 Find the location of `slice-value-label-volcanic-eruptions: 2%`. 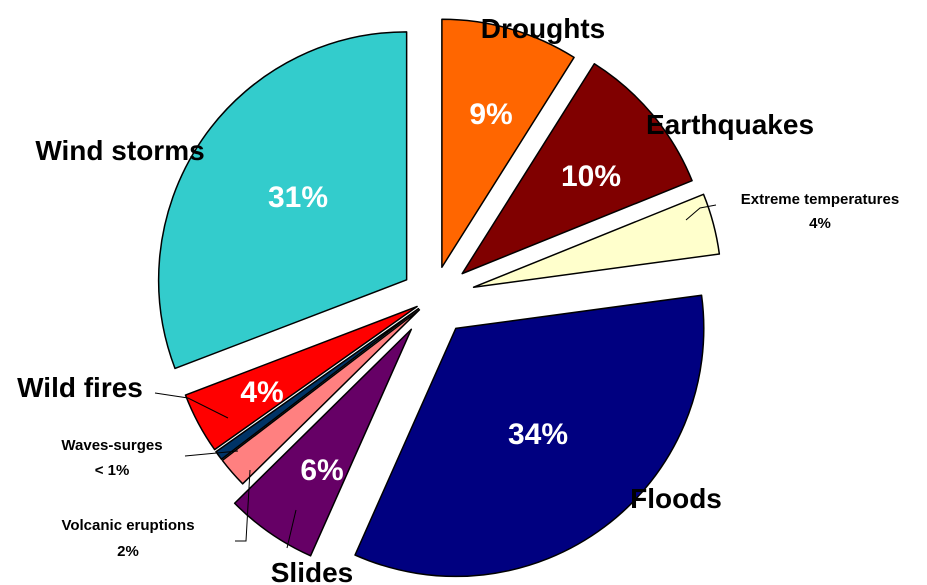

slice-value-label-volcanic-eruptions: 2% is located at coordinates (128, 551).